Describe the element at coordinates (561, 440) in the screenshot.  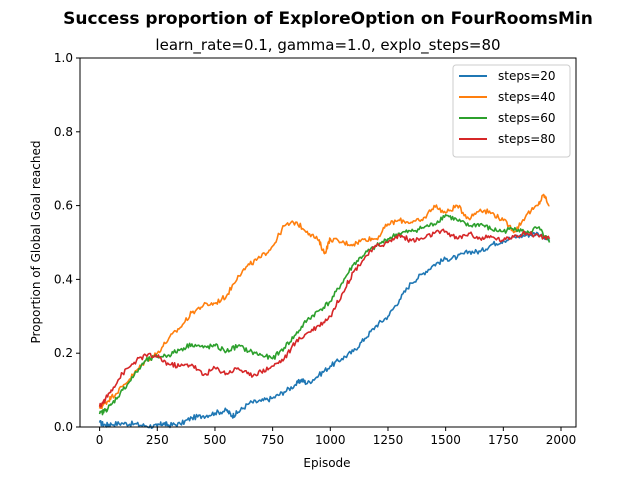
I see `x-tick-label: 2000` at that location.